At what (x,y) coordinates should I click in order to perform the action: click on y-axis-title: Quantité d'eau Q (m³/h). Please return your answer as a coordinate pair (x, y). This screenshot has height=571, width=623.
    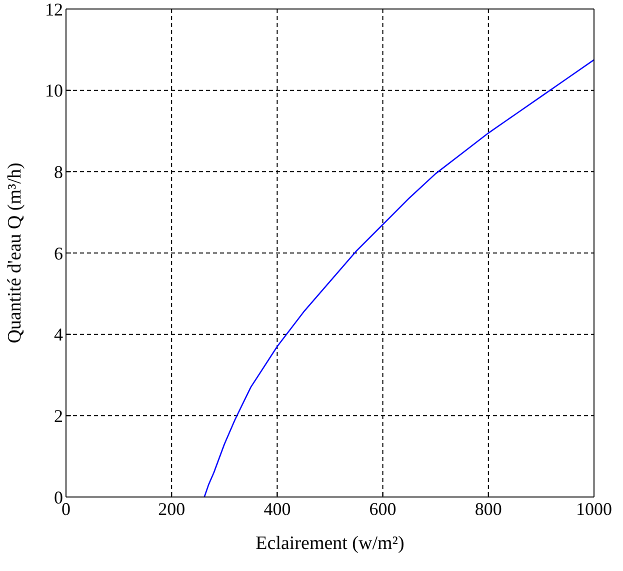
    Looking at the image, I should click on (15, 253).